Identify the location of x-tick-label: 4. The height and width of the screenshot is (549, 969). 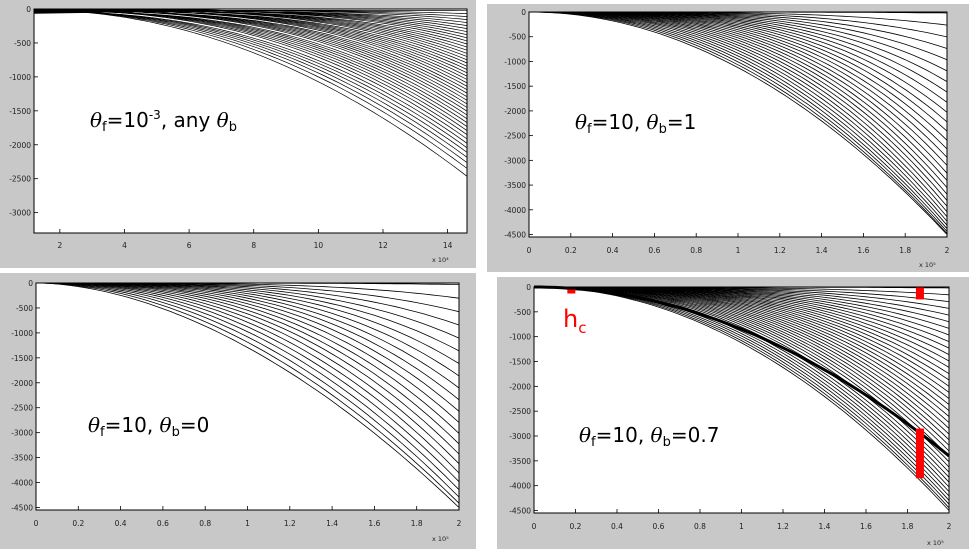
(124, 245).